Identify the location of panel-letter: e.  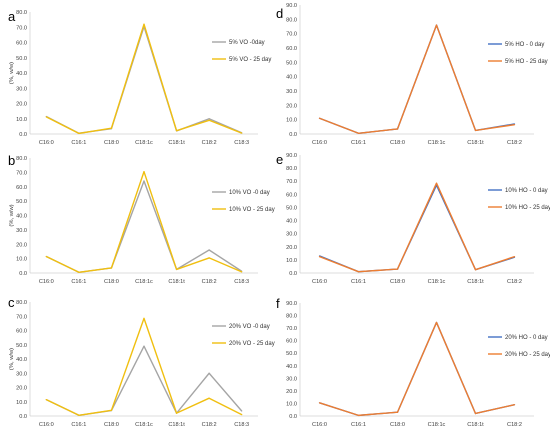
(279, 159).